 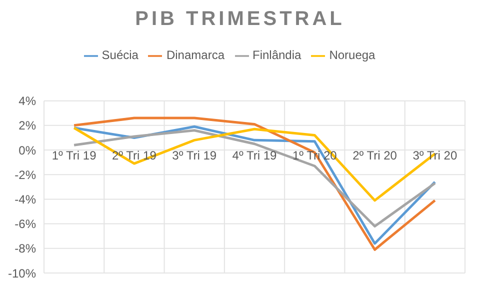 What do you see at coordinates (27, 101) in the screenshot?
I see `y-tick-label: 4%` at bounding box center [27, 101].